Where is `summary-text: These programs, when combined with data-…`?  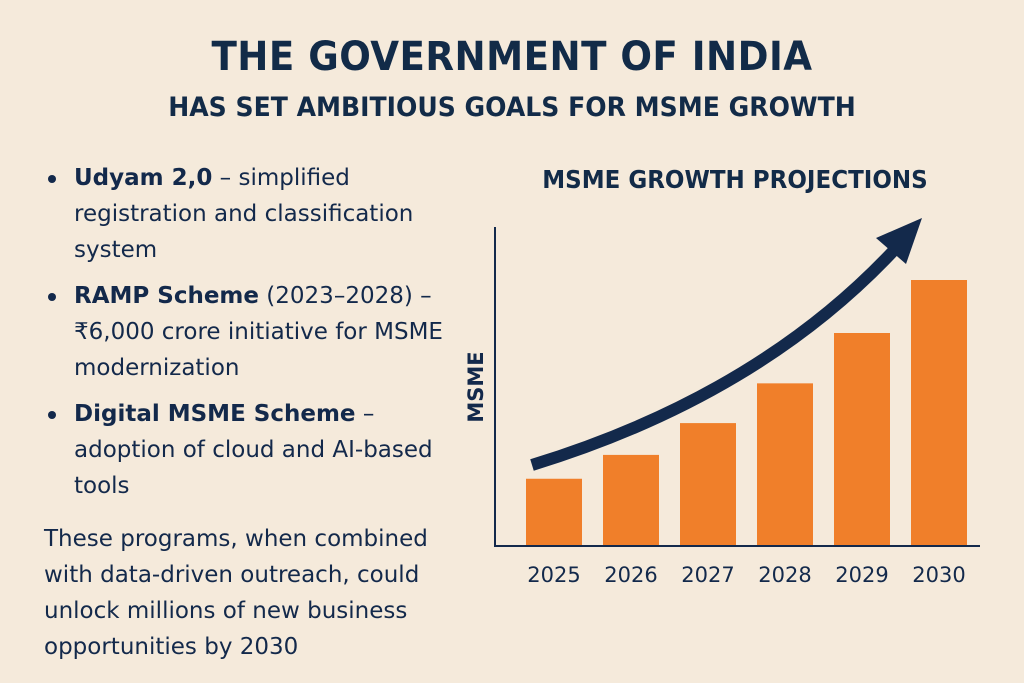 summary-text: These programs, when combined with data-… is located at coordinates (236, 593).